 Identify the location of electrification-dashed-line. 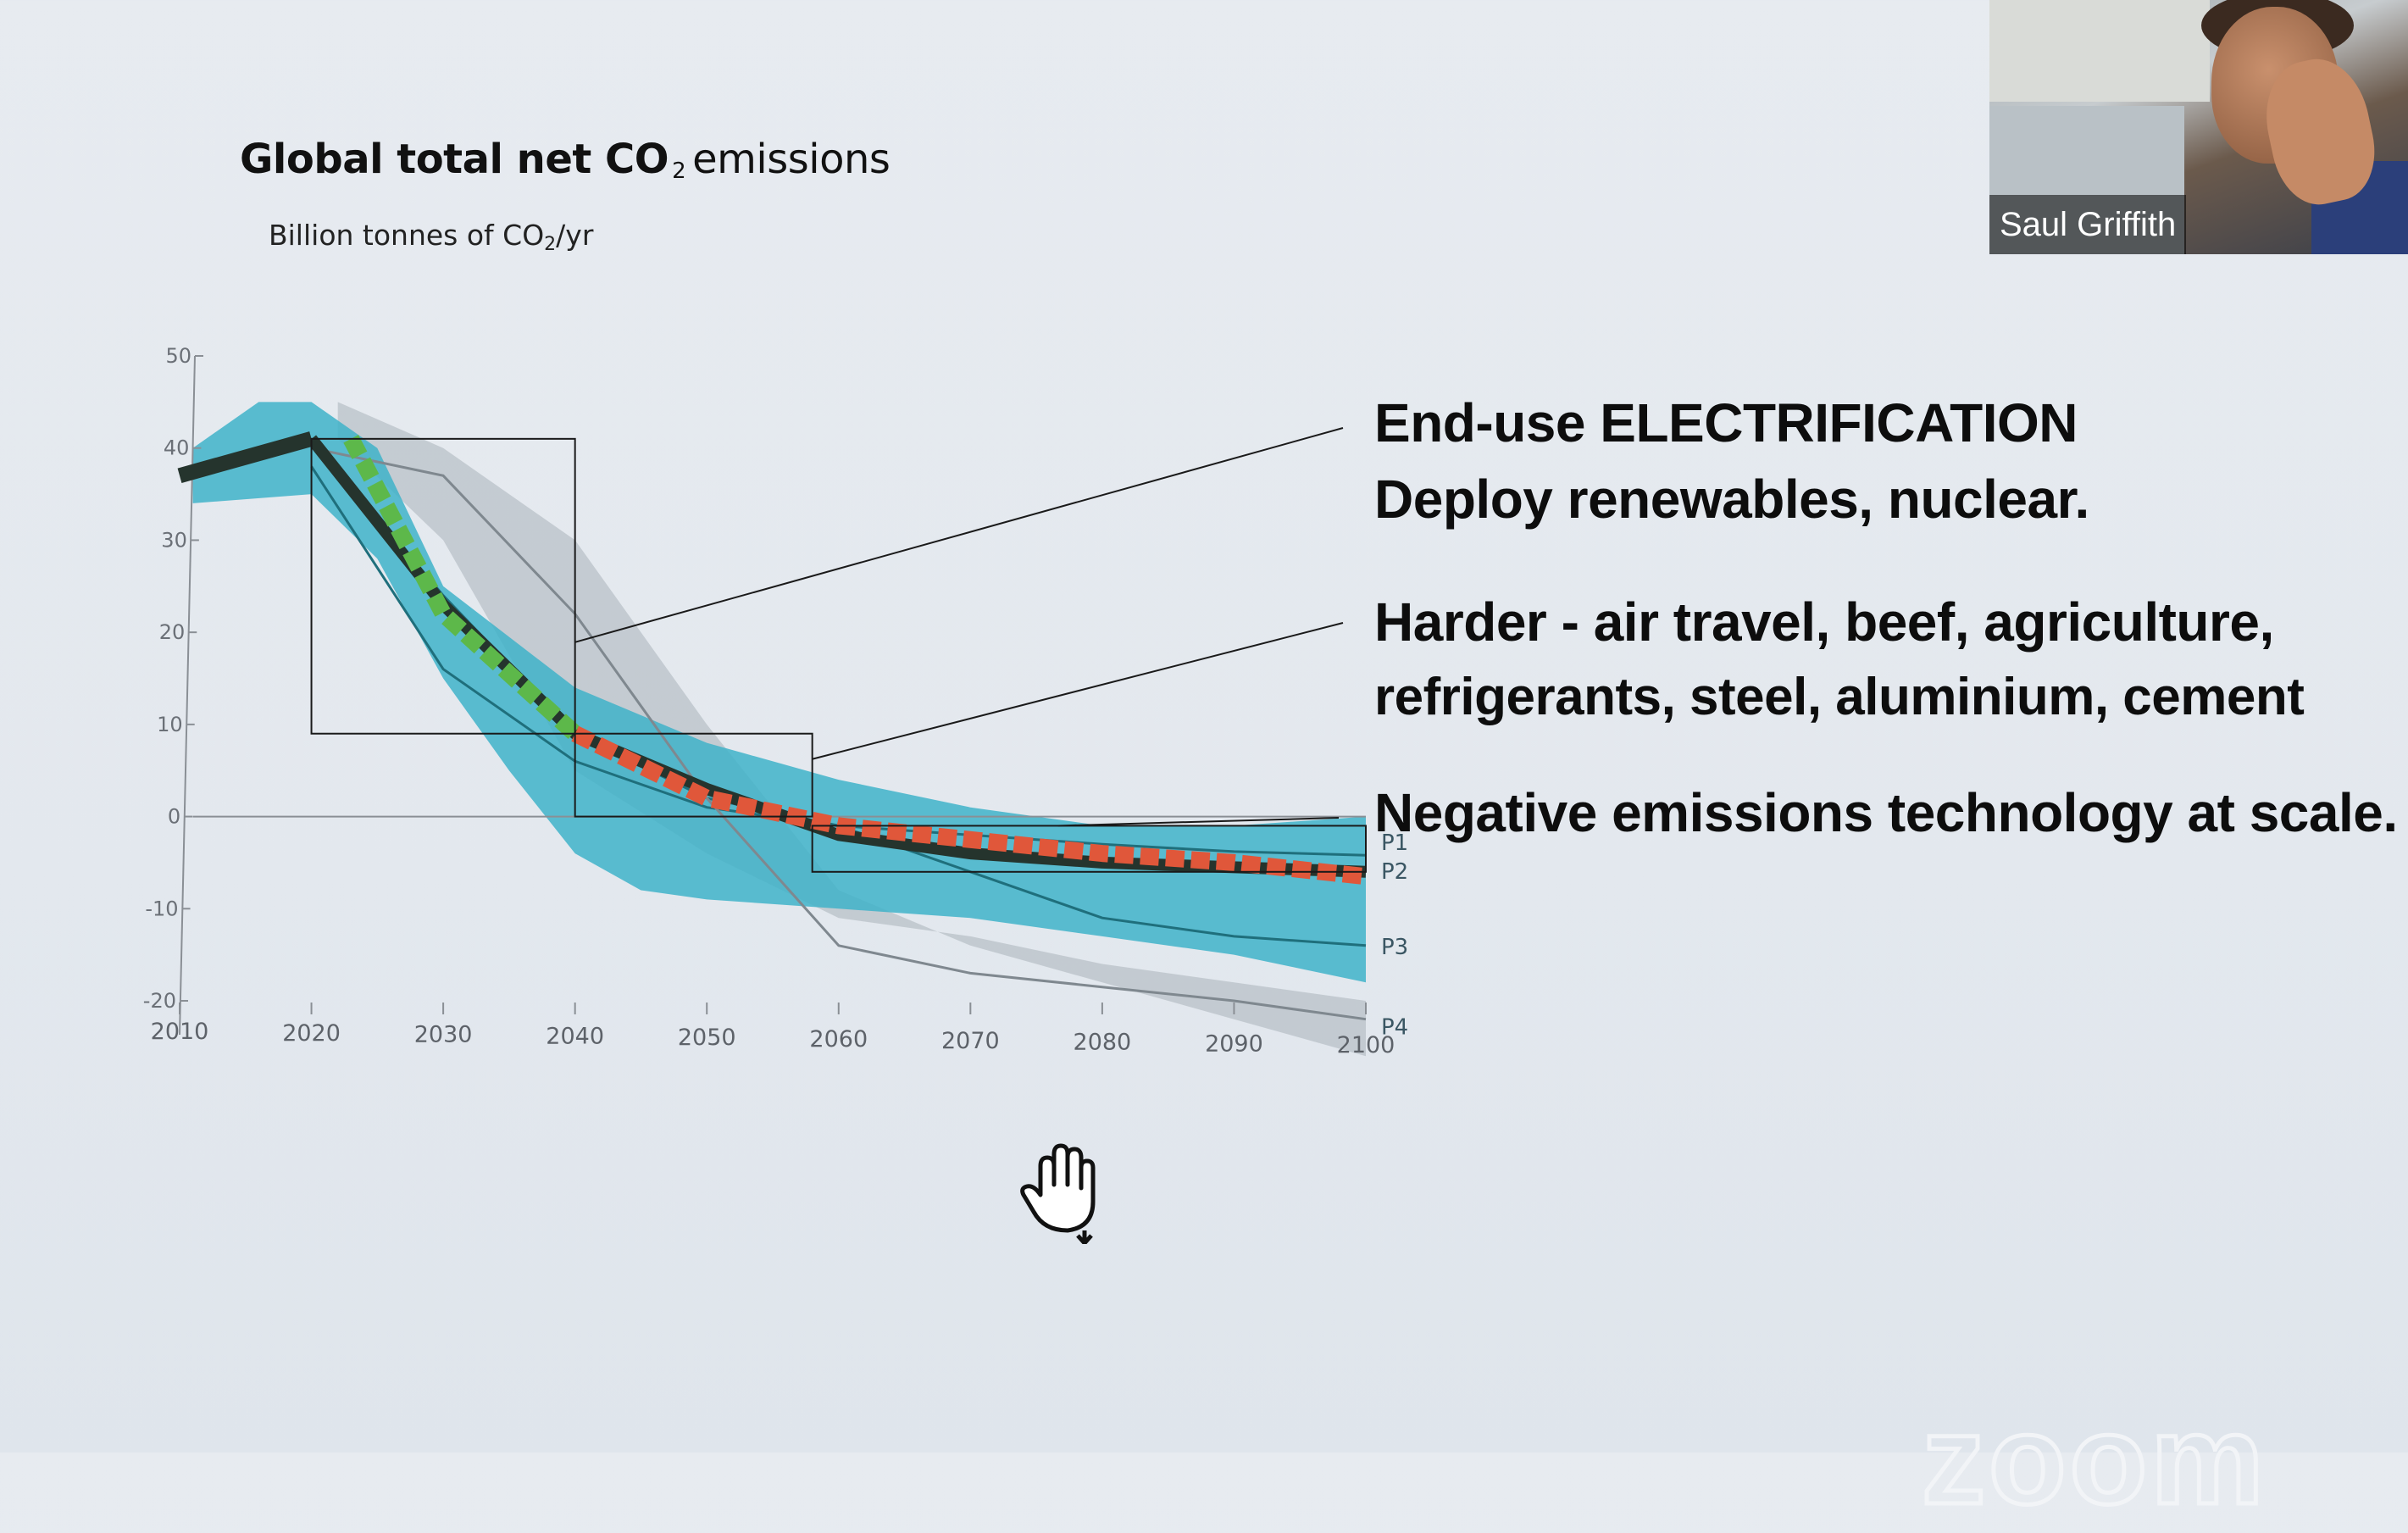
(462, 588).